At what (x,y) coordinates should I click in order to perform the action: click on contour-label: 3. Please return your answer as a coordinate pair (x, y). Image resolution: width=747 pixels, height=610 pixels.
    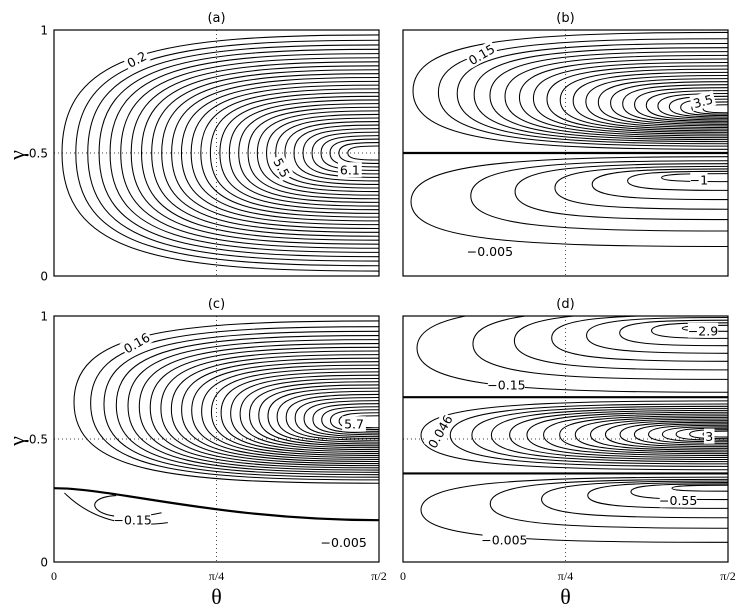
    Looking at the image, I should click on (709, 436).